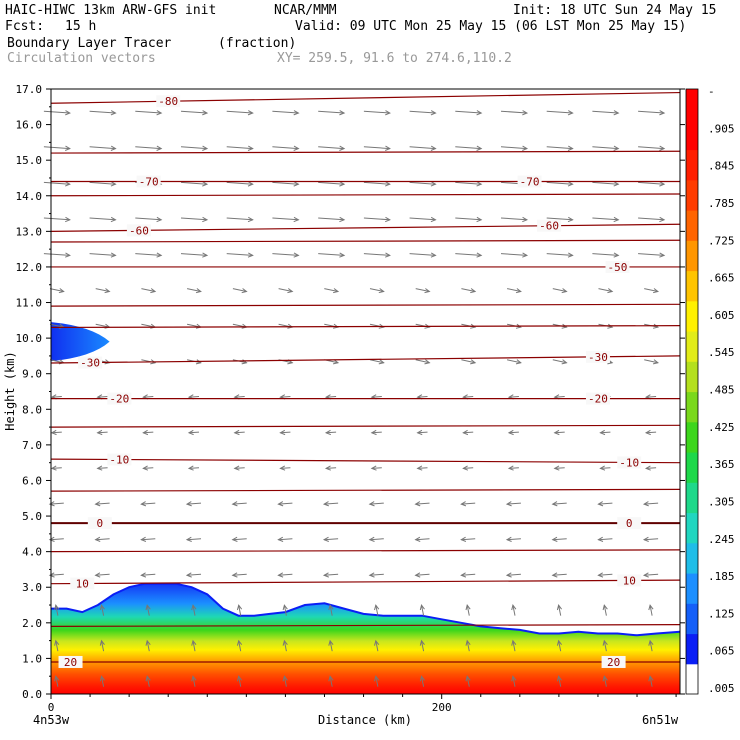 The height and width of the screenshot is (740, 740). I want to click on colorbar-label: .185, so click(721, 576).